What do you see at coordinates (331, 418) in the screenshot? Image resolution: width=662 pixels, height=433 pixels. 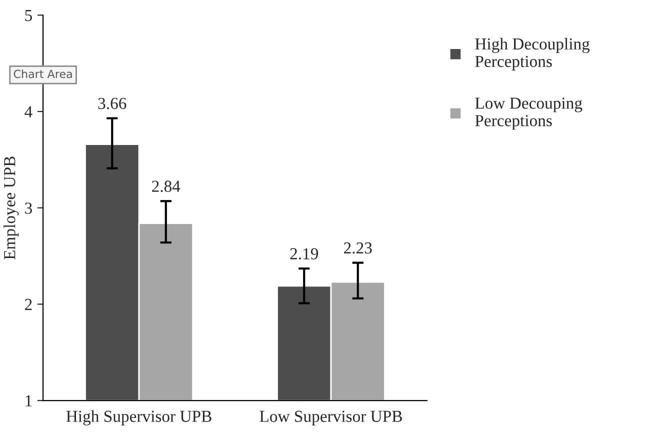 I see `x-tick-label: Low Supervisor UPB` at bounding box center [331, 418].